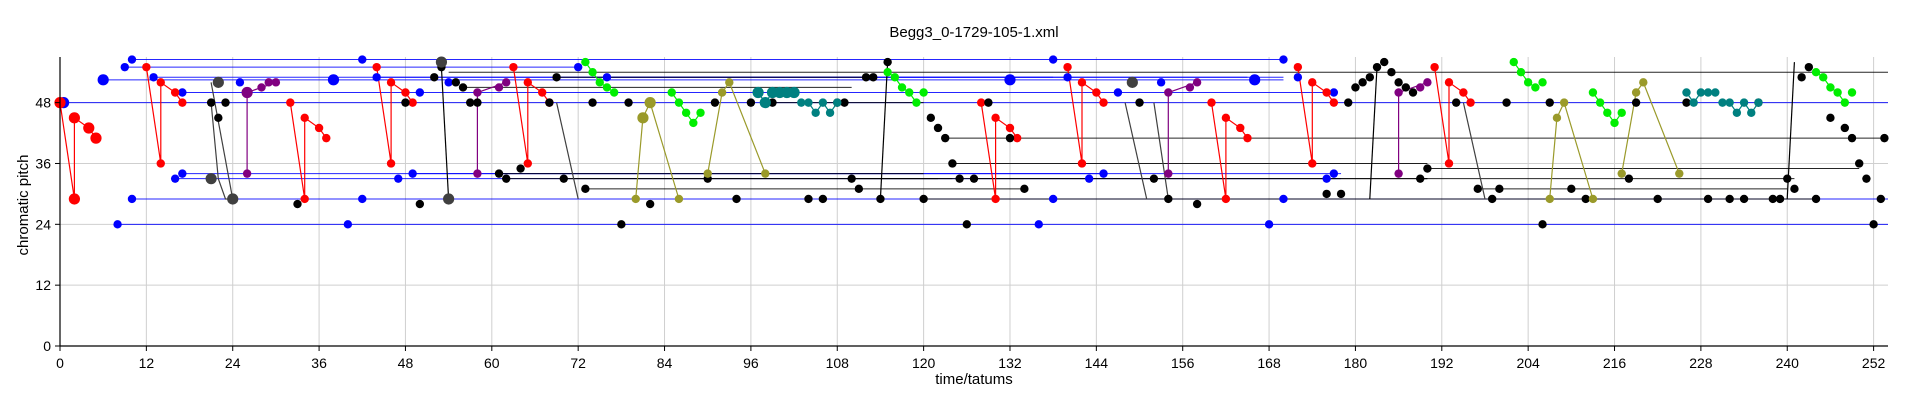 This screenshot has width=1920, height=401. I want to click on y-tick-label: 24, so click(43, 224).